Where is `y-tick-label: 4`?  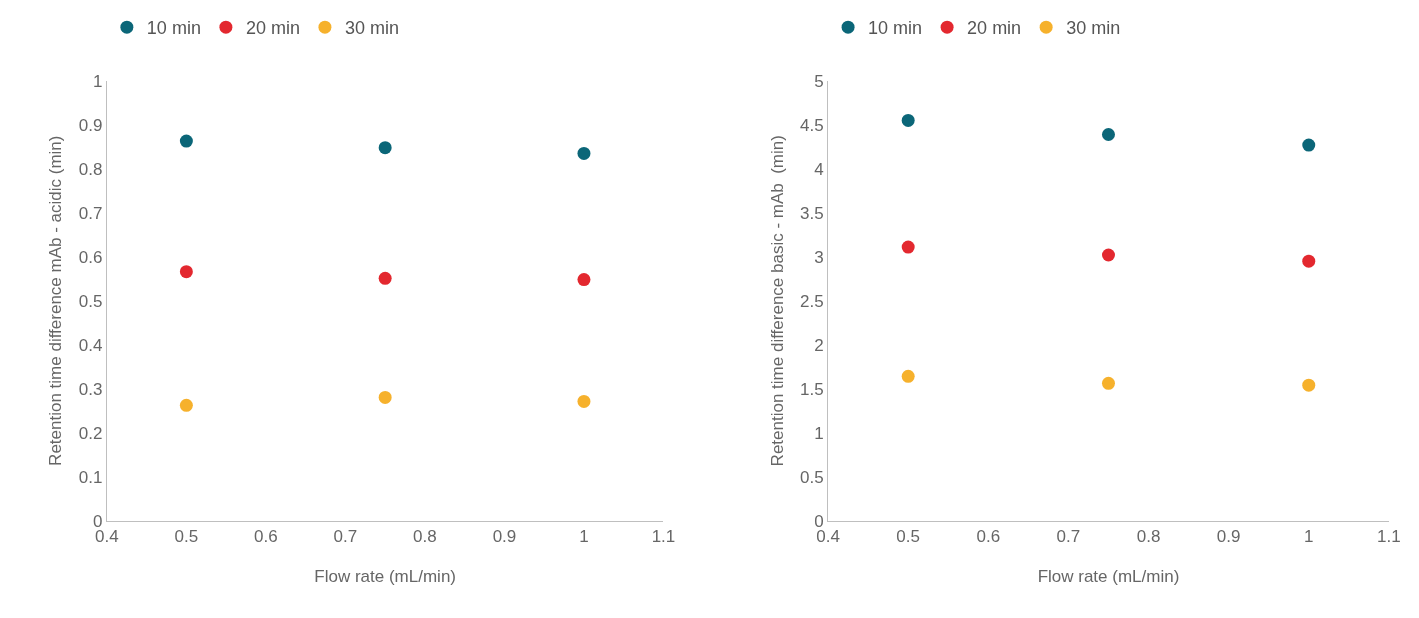
y-tick-label: 4 is located at coordinates (819, 169).